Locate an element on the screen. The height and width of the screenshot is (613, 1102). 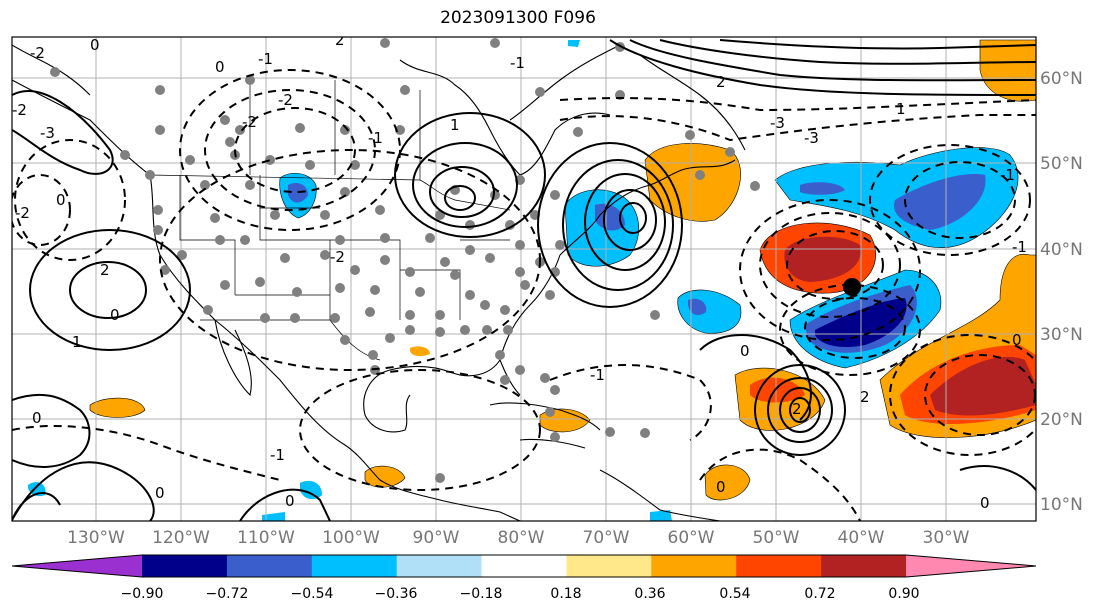
lon-label: 60°W is located at coordinates (691, 538).